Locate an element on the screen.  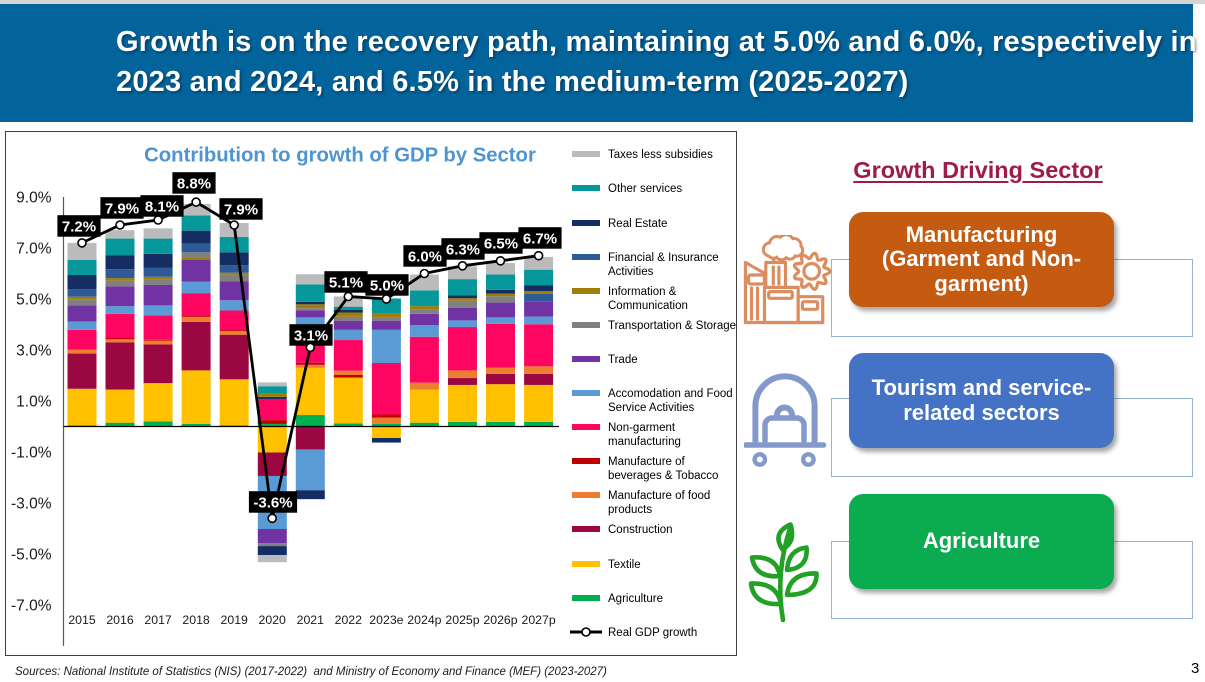
svg-text: 8.1% is located at coordinates (162, 206).